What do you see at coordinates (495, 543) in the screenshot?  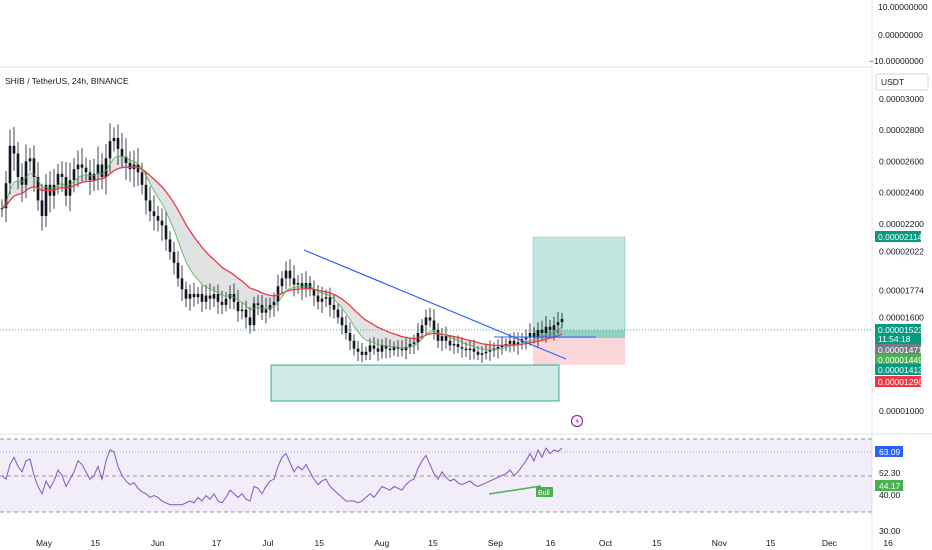 I see `time-tick-label: Sep` at bounding box center [495, 543].